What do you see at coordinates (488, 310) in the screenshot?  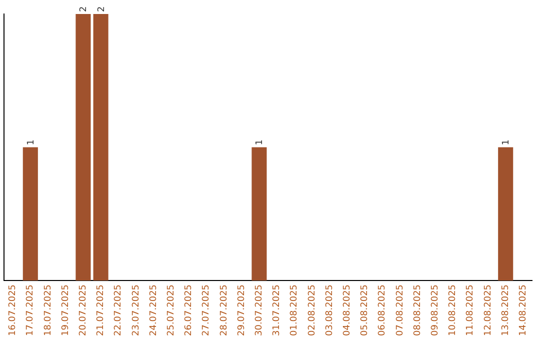 I see `x-tick-label: 12.08.2025` at bounding box center [488, 310].